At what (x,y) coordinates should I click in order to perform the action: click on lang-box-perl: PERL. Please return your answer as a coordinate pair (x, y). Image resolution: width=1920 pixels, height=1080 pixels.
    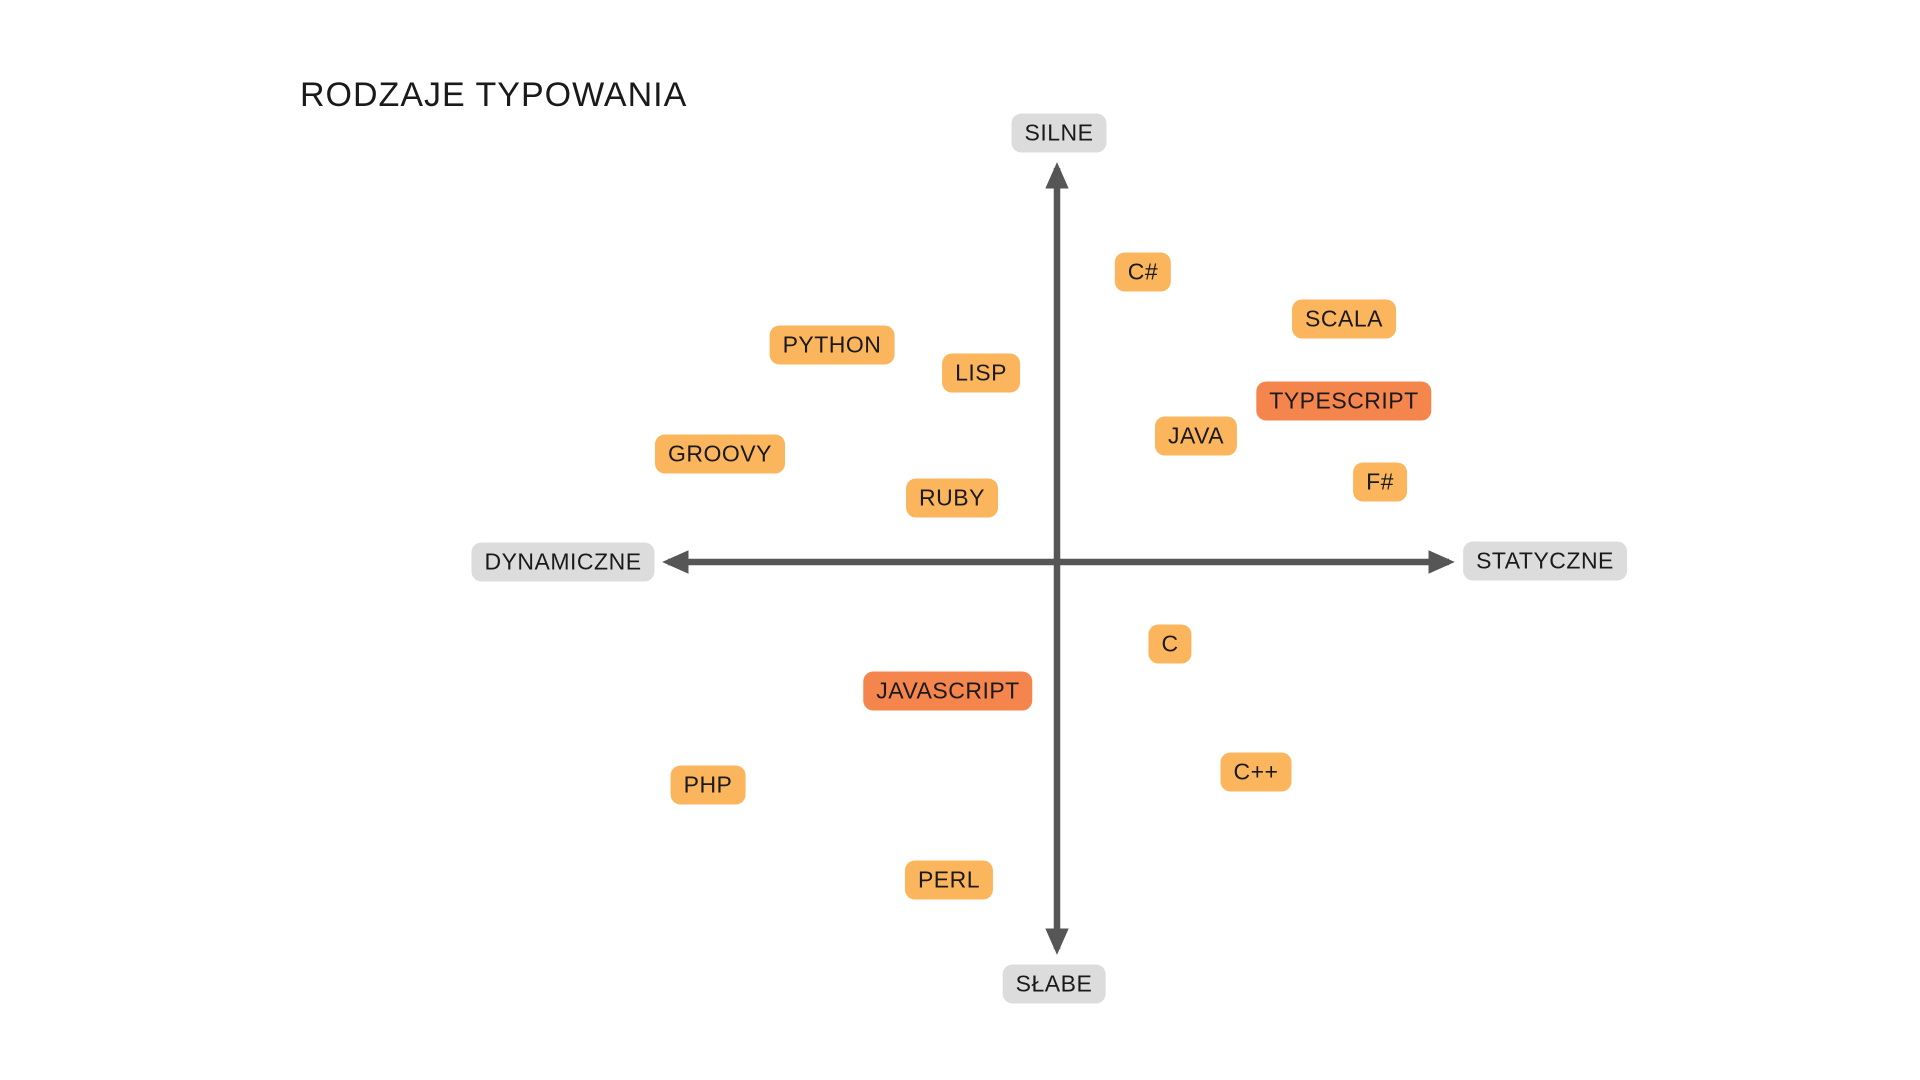
    Looking at the image, I should click on (949, 880).